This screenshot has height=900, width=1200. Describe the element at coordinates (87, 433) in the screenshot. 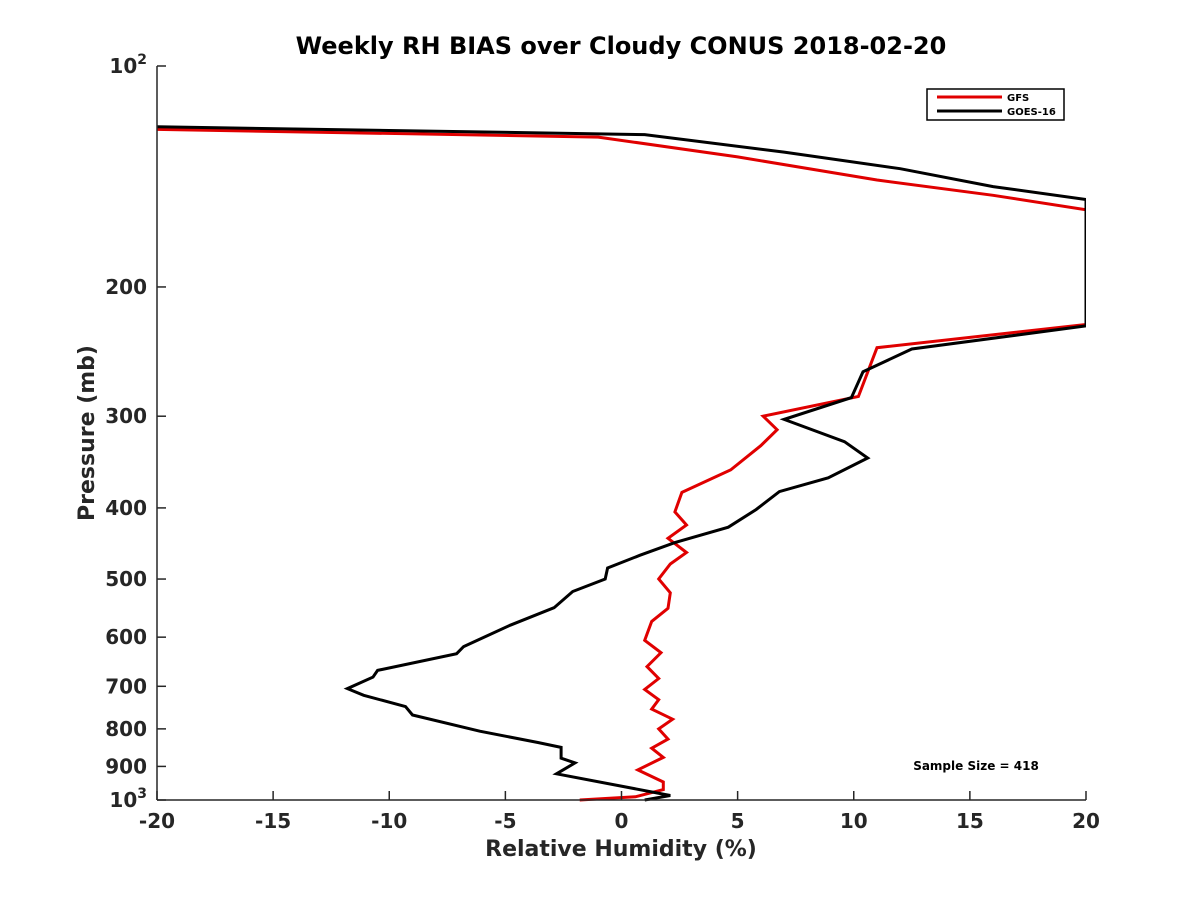

I see `y-axis-label: Pressure (mb)` at that location.